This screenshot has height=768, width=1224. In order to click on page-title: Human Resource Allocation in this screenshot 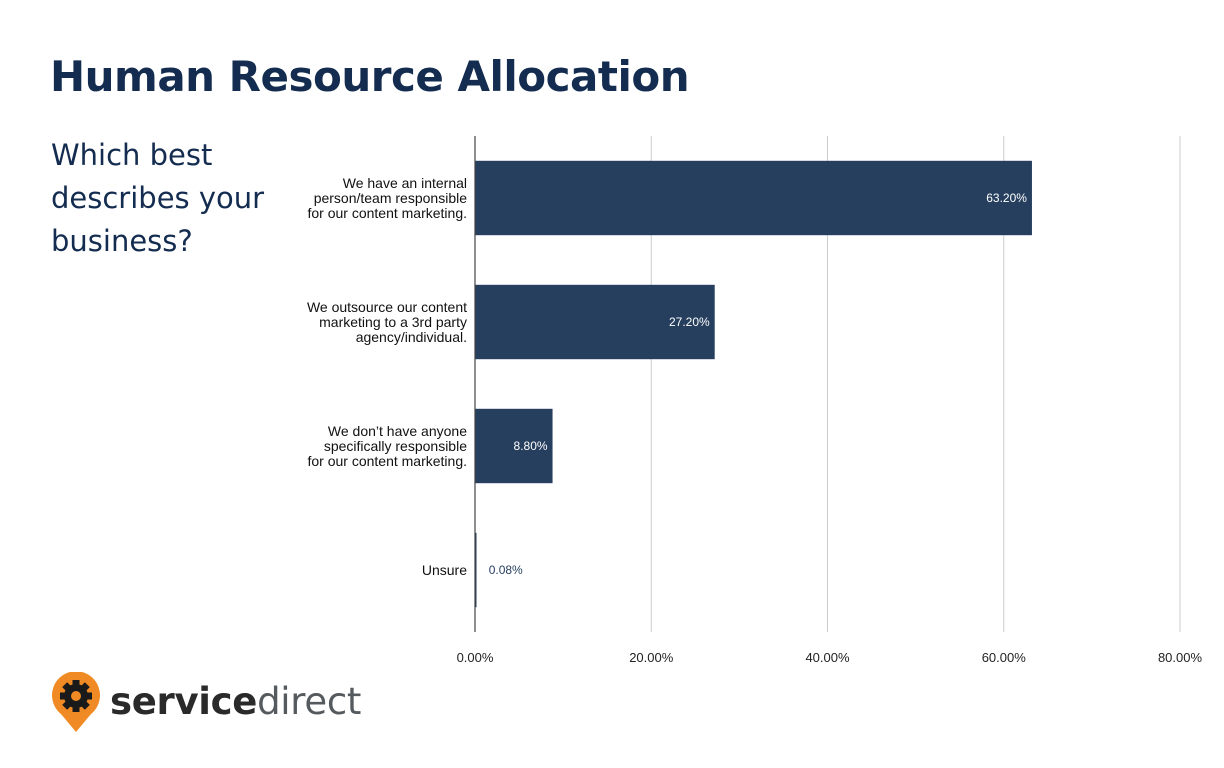, I will do `click(370, 76)`.